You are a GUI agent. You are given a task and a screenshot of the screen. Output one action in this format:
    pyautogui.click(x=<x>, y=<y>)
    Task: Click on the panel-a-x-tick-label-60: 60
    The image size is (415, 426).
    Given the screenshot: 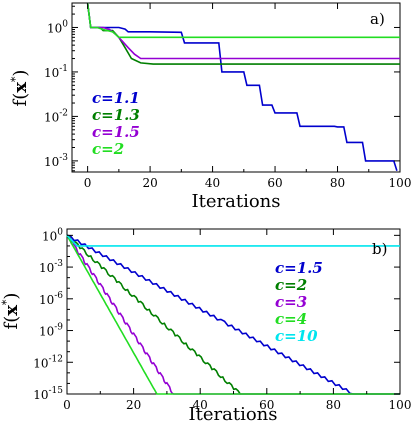 What is the action you would take?
    pyautogui.click(x=274, y=183)
    